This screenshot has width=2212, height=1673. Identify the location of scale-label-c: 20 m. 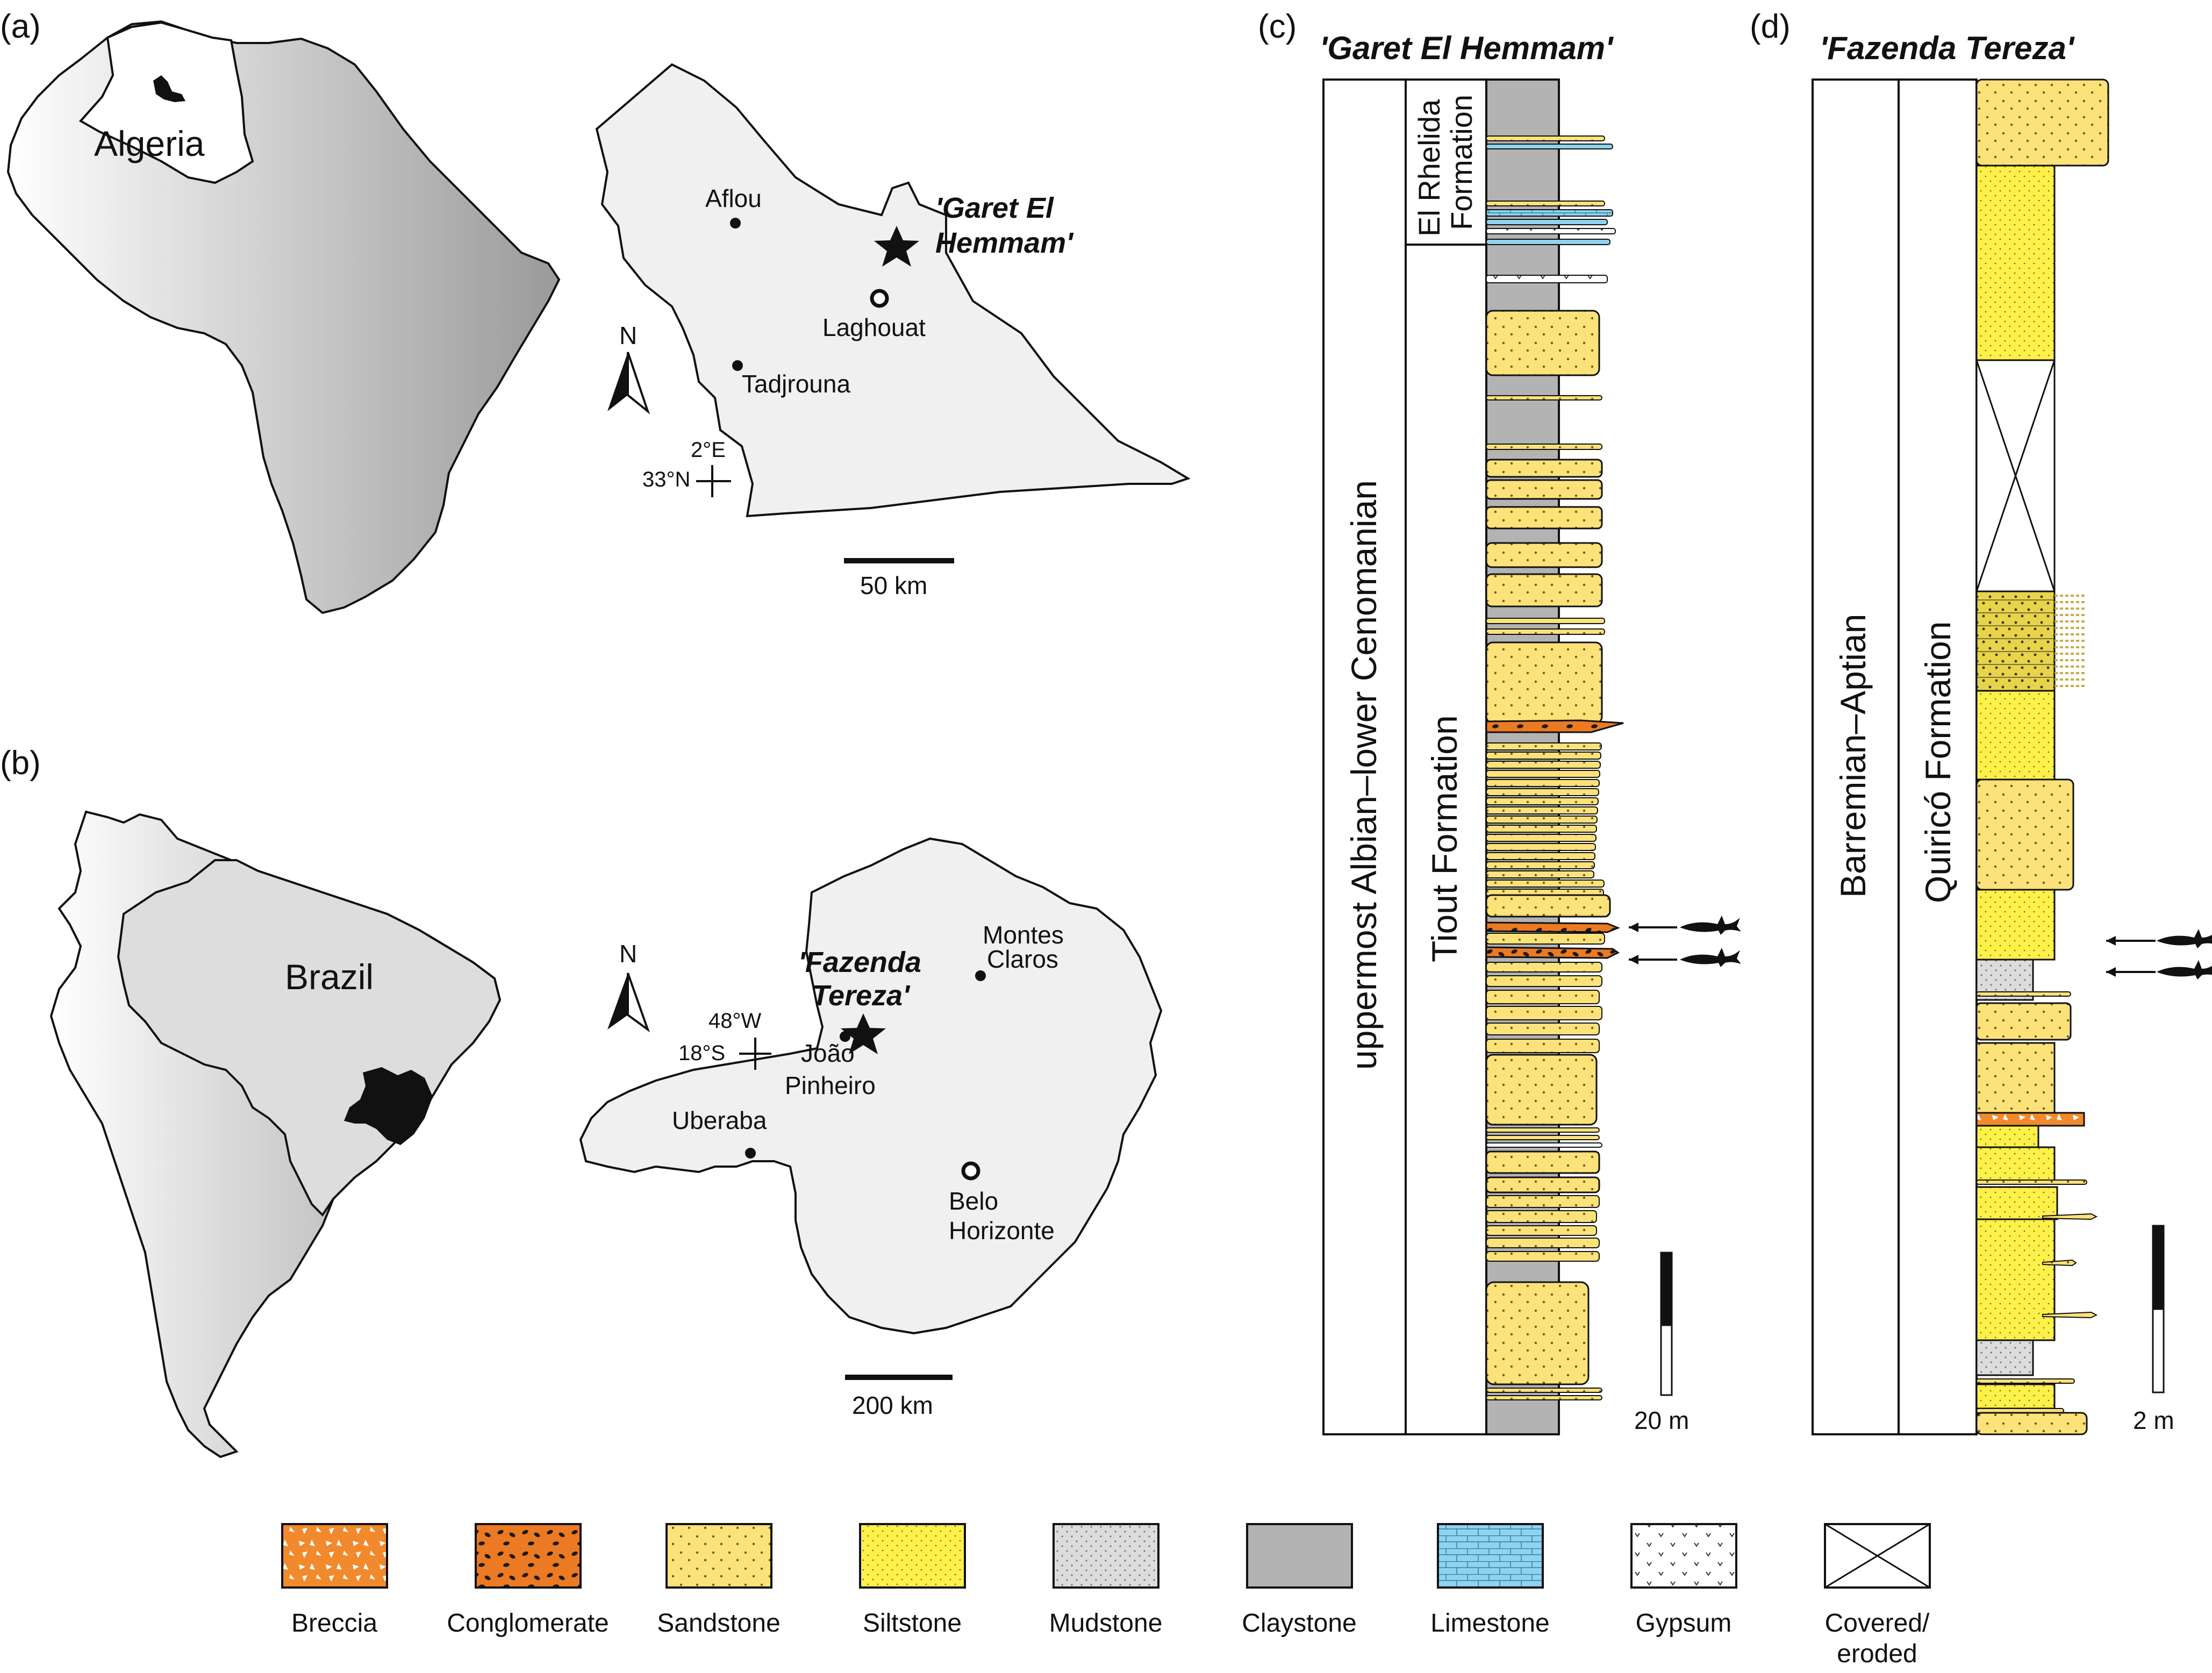
(1661, 1420).